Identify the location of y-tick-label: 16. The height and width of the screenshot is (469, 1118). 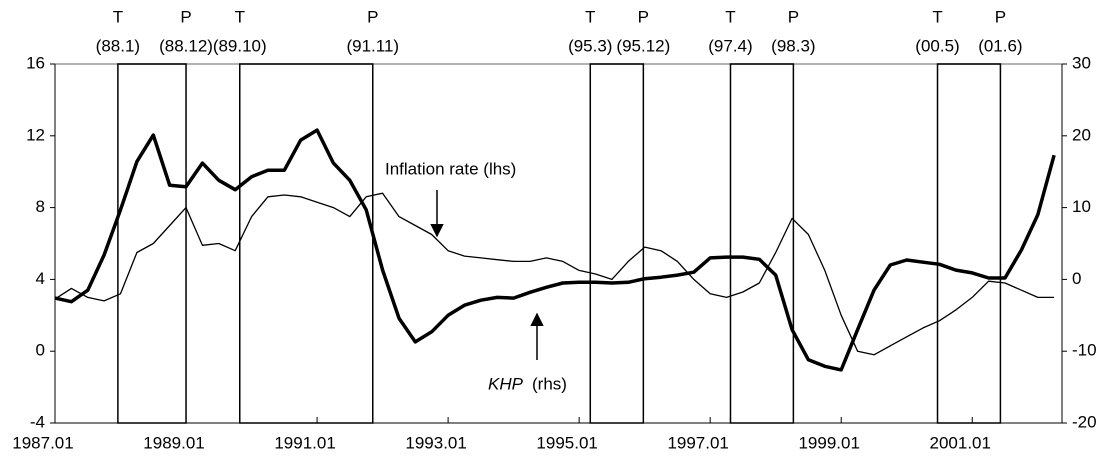
(35, 62).